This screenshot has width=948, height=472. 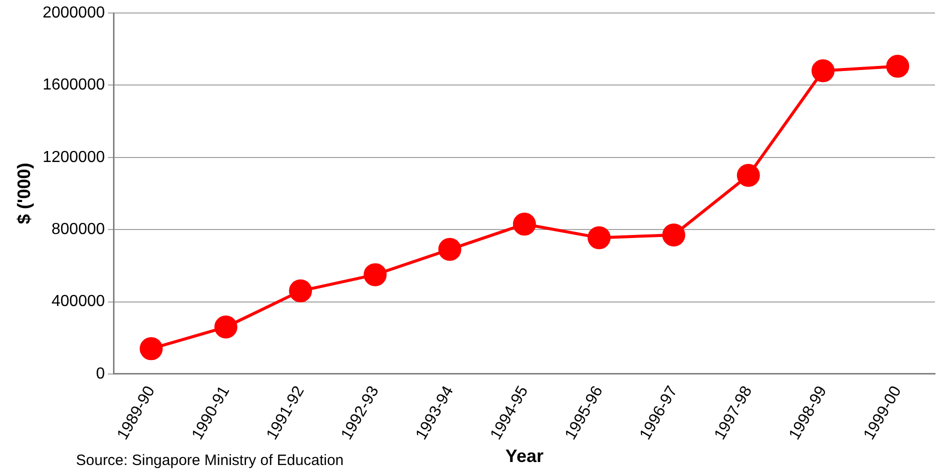 I want to click on y-tick-label: 0, so click(x=100, y=373).